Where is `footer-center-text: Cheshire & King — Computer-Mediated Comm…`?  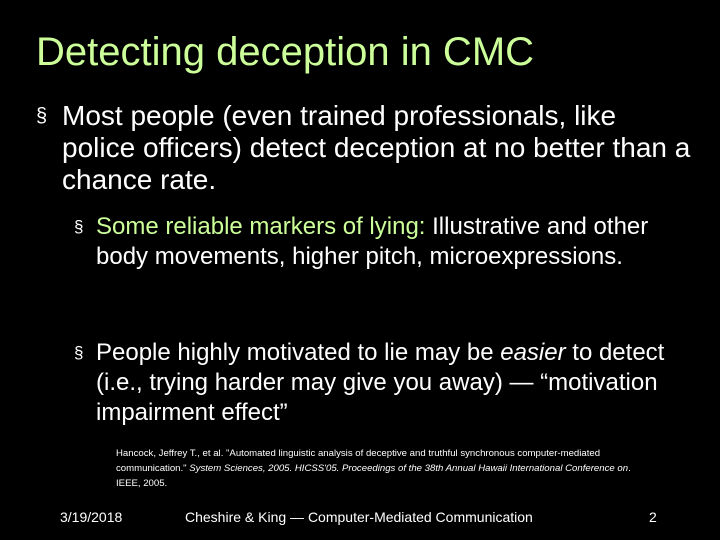
footer-center-text: Cheshire & King — Computer-Mediated Comm… is located at coordinates (359, 517).